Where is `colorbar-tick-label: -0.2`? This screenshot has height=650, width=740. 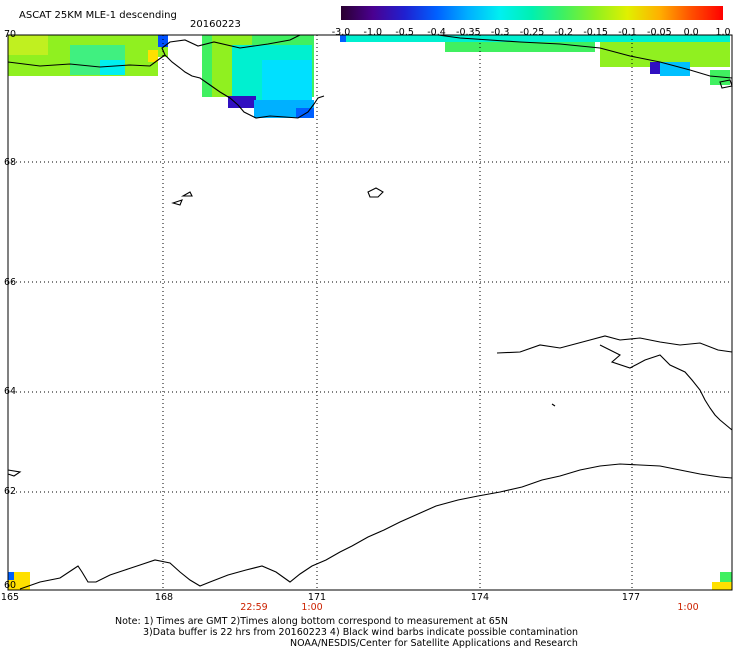 colorbar-tick-label: -0.2 is located at coordinates (564, 32).